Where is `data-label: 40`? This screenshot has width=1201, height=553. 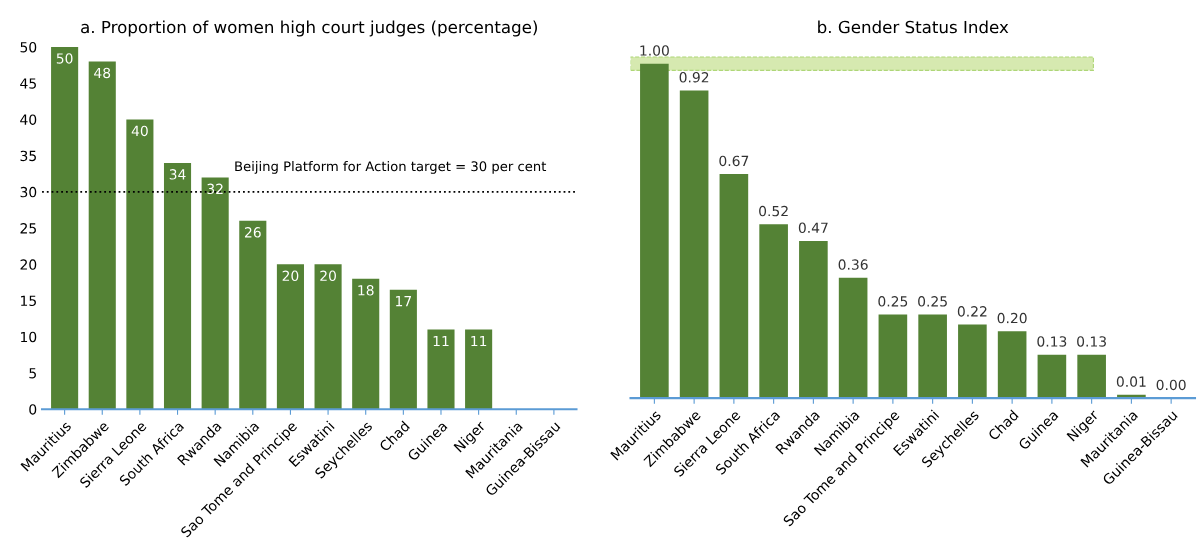
data-label: 40 is located at coordinates (139, 131).